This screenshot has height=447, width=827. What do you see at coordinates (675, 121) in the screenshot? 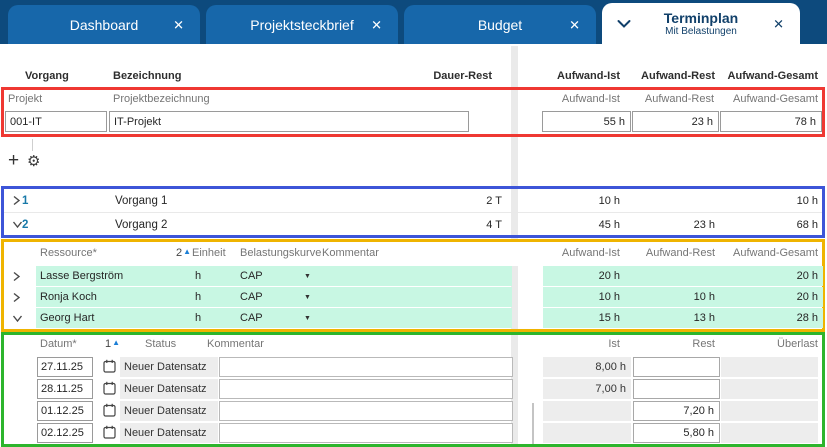
I see `project-aufwand-rest-input: 23 h` at bounding box center [675, 121].